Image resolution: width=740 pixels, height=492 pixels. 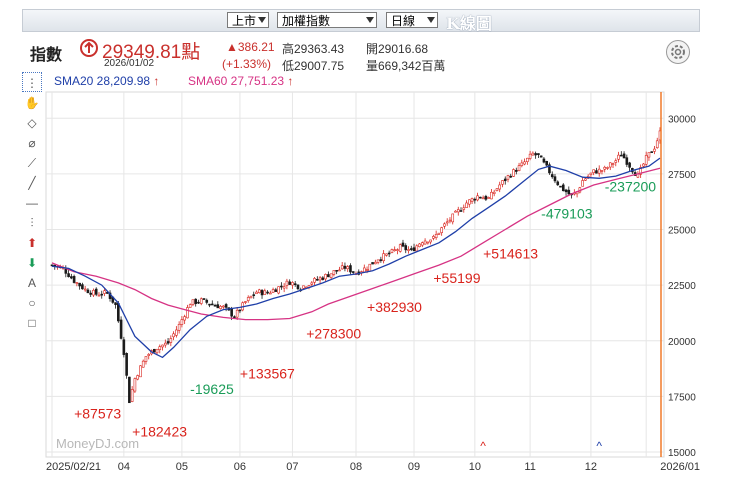 I want to click on x-tick-label: 2026/01, so click(x=680, y=467).